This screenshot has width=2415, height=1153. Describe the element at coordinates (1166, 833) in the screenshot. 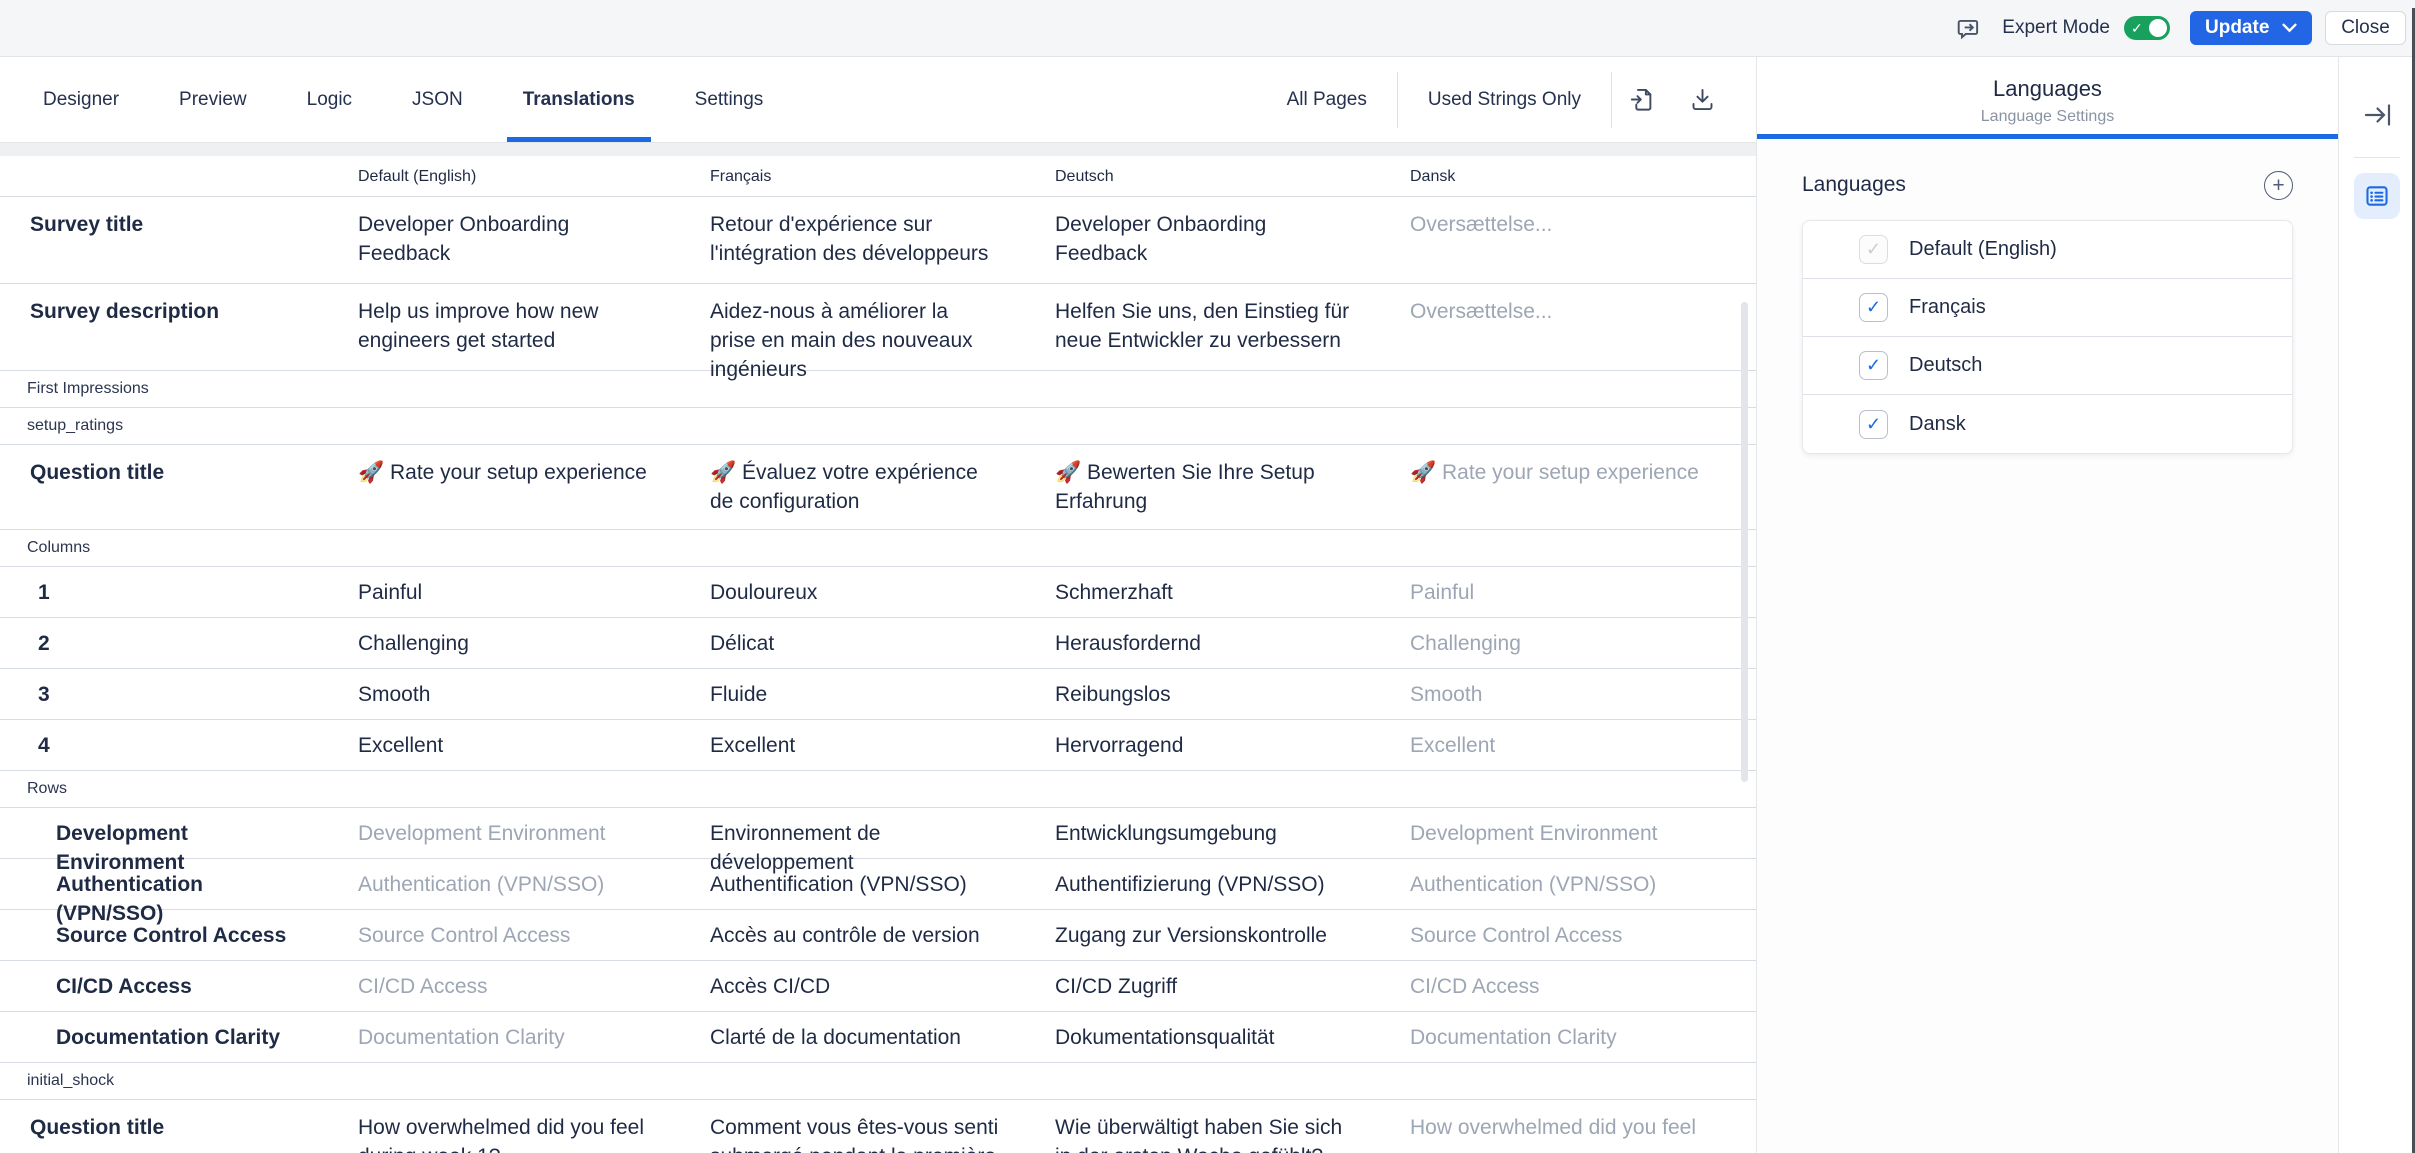

I see `cell-deutsch: Entwicklungsumgebung` at that location.